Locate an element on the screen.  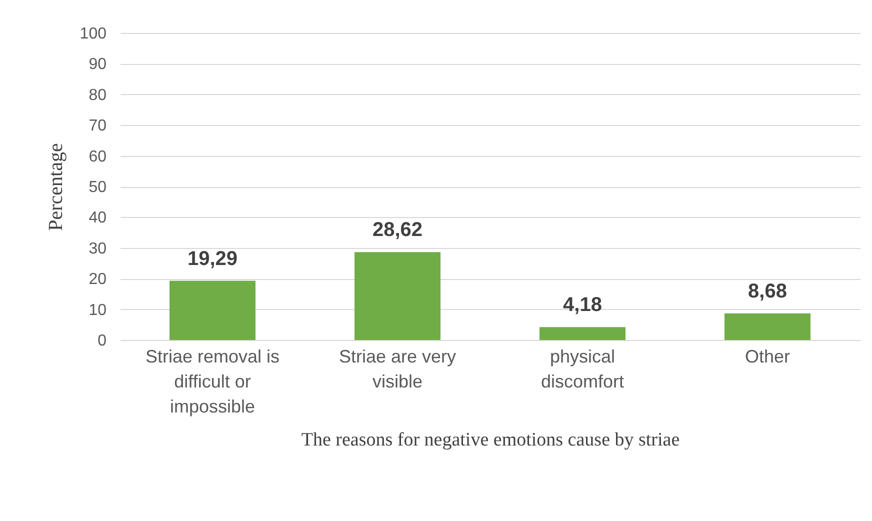
y-tick-label: 50 is located at coordinates (97, 187).